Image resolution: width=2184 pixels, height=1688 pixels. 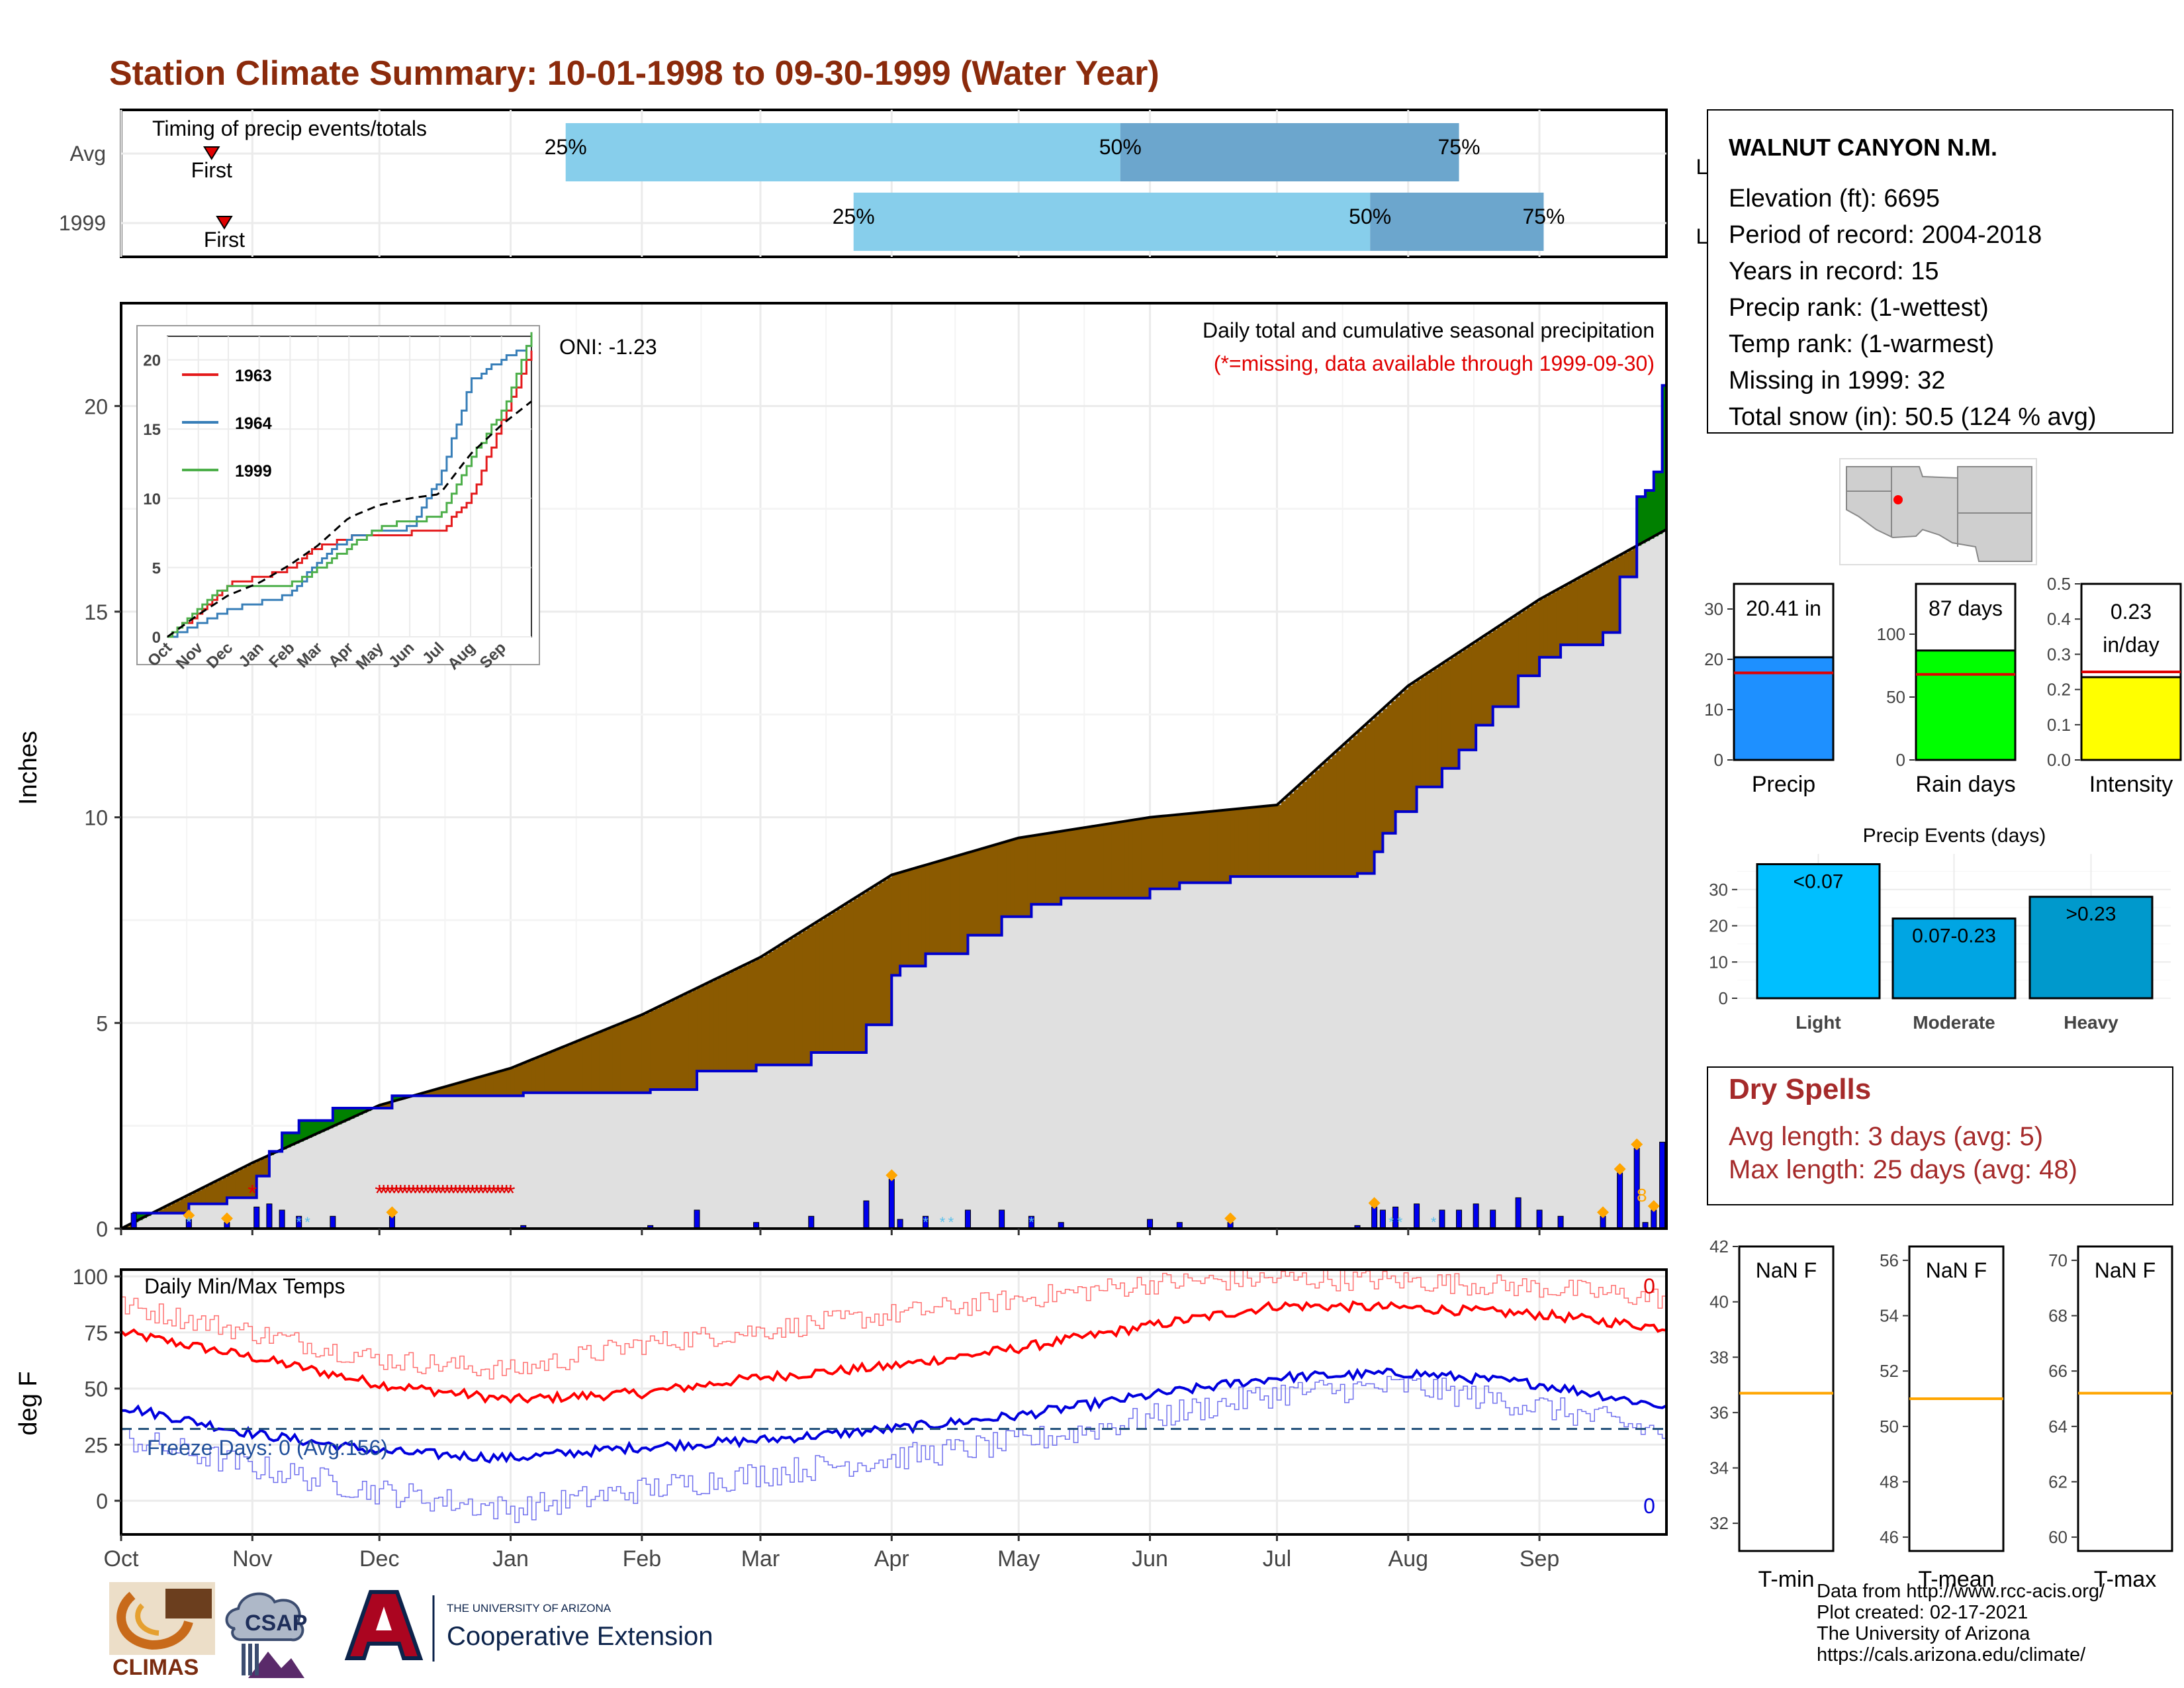 I want to click on event-bar-light, so click(x=1818, y=931).